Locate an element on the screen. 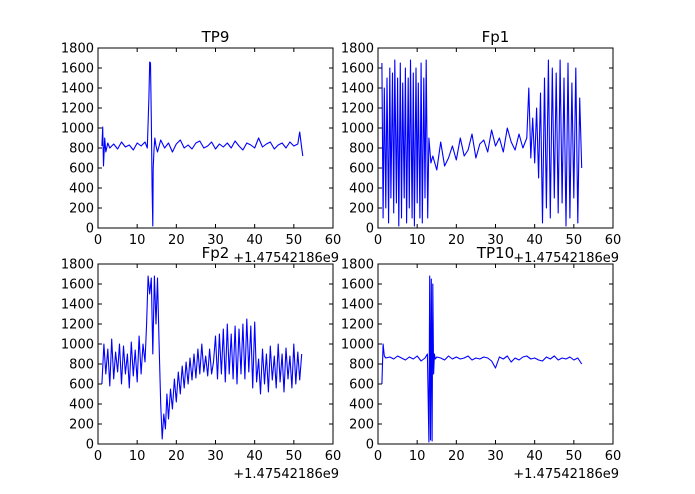 This screenshot has height=494, width=695. y-tick-label-fp1: 1800 is located at coordinates (357, 49).